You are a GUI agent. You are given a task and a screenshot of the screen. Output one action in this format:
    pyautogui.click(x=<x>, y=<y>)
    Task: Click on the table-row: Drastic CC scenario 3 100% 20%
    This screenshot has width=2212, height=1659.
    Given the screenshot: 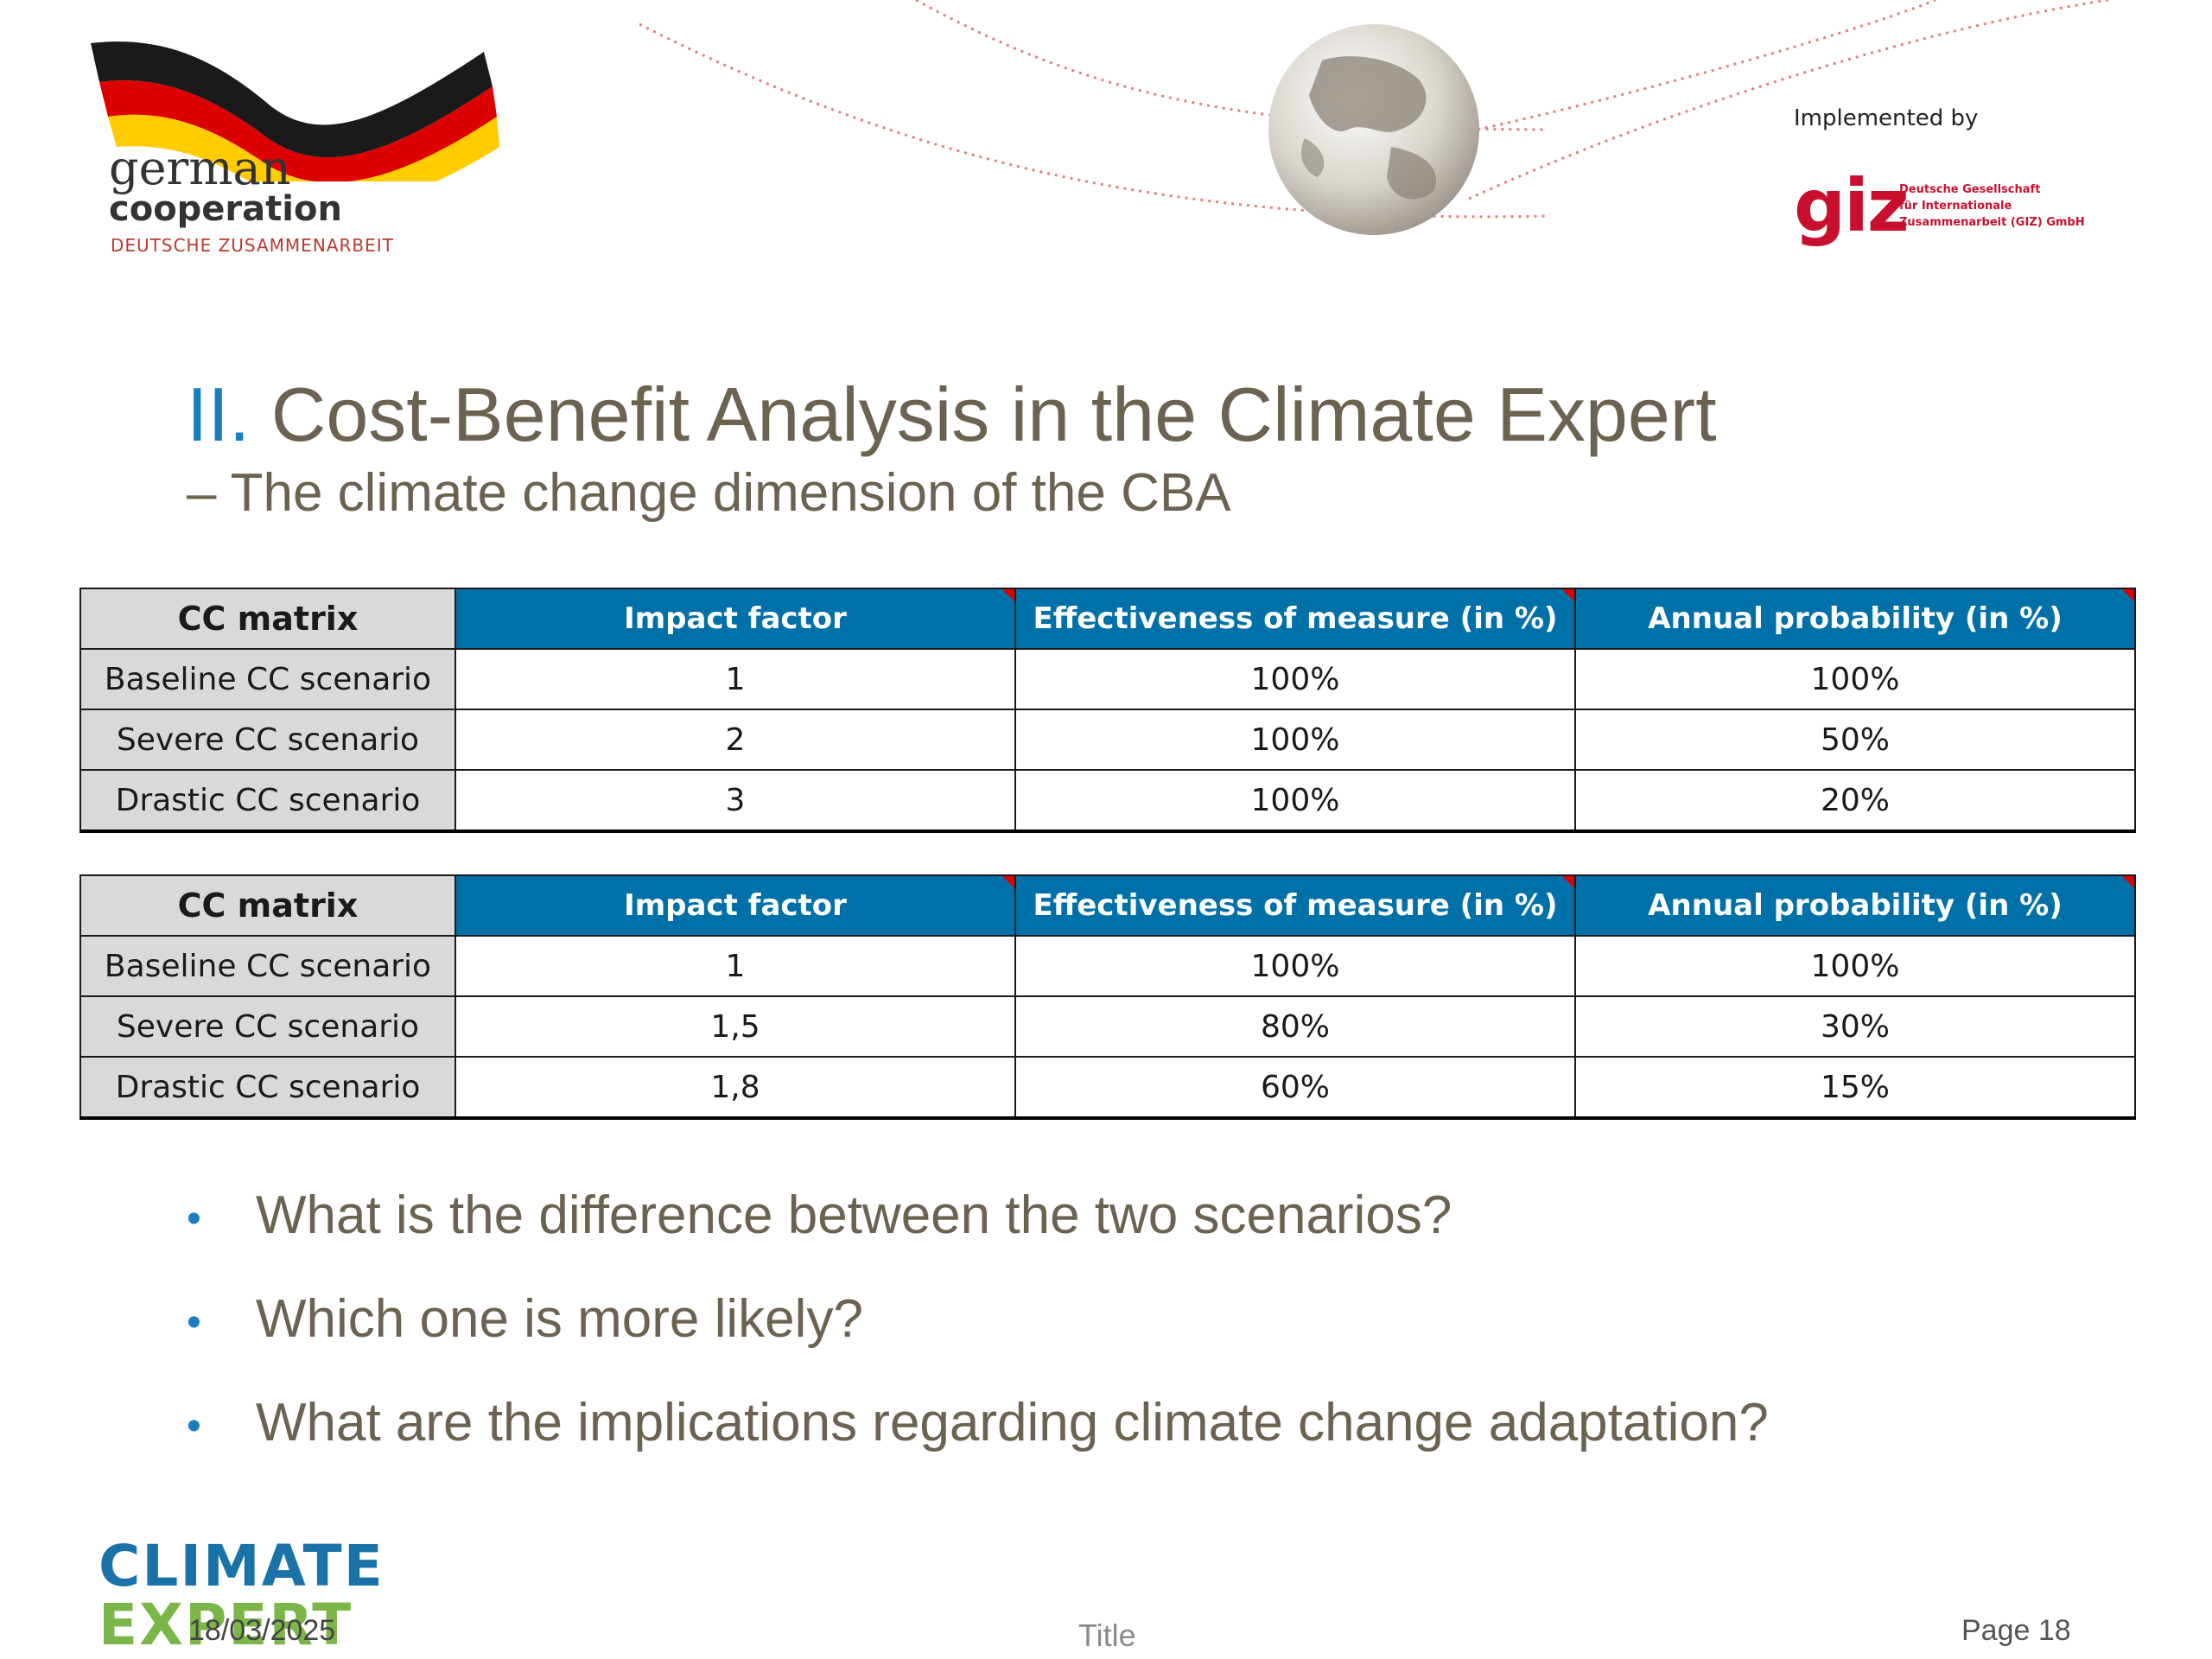 What is the action you would take?
    pyautogui.click(x=1107, y=801)
    